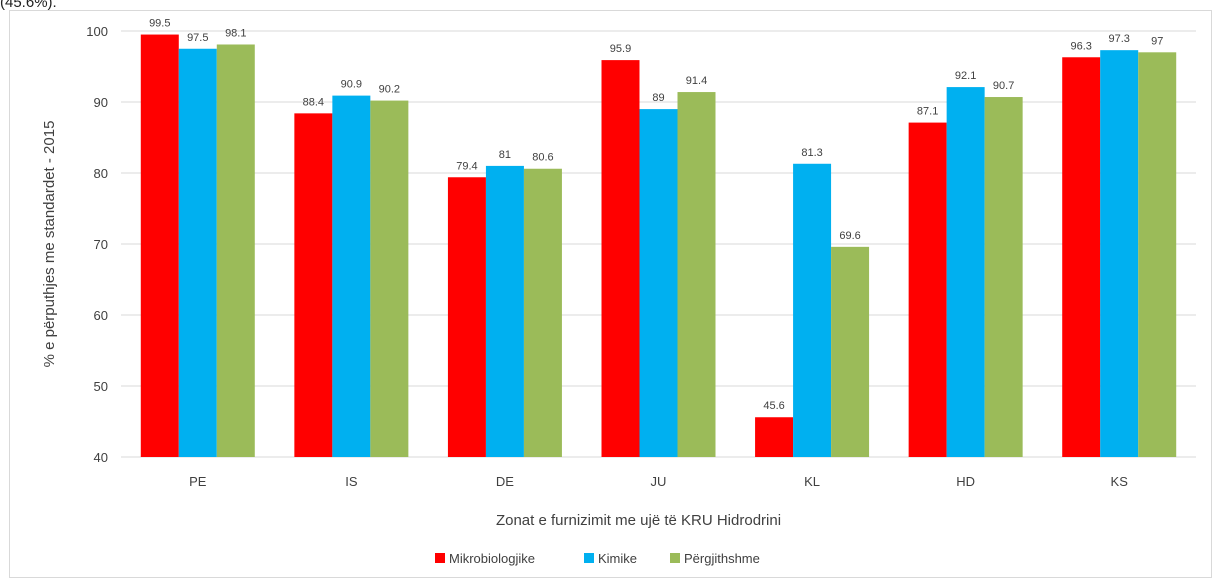 The width and height of the screenshot is (1214, 580). Describe the element at coordinates (1003, 86) in the screenshot. I see `data-label: 90.7` at that location.